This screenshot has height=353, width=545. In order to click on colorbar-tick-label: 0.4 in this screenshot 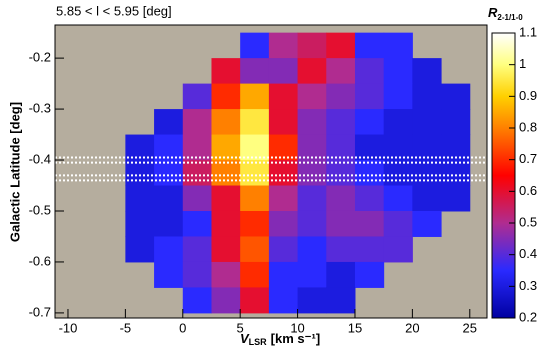, I will do `click(528, 253)`.